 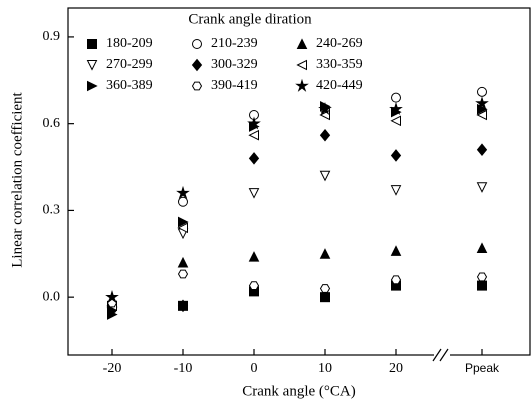 I want to click on legend-title: Crank angle diration, so click(x=250, y=19).